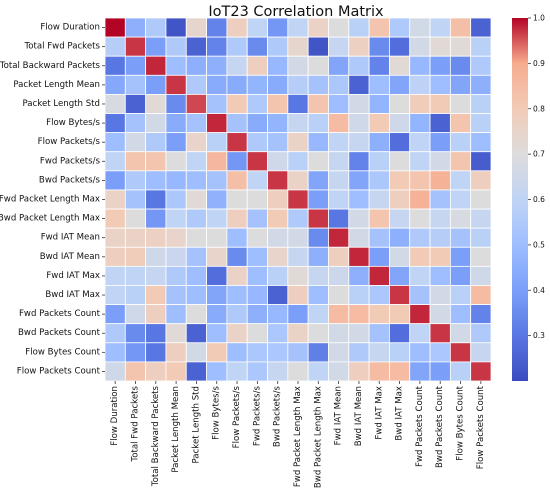 Image resolution: width=550 pixels, height=490 pixels. What do you see at coordinates (278, 416) in the screenshot?
I see `x-tick-label: Bwd Packets/s` at bounding box center [278, 416].